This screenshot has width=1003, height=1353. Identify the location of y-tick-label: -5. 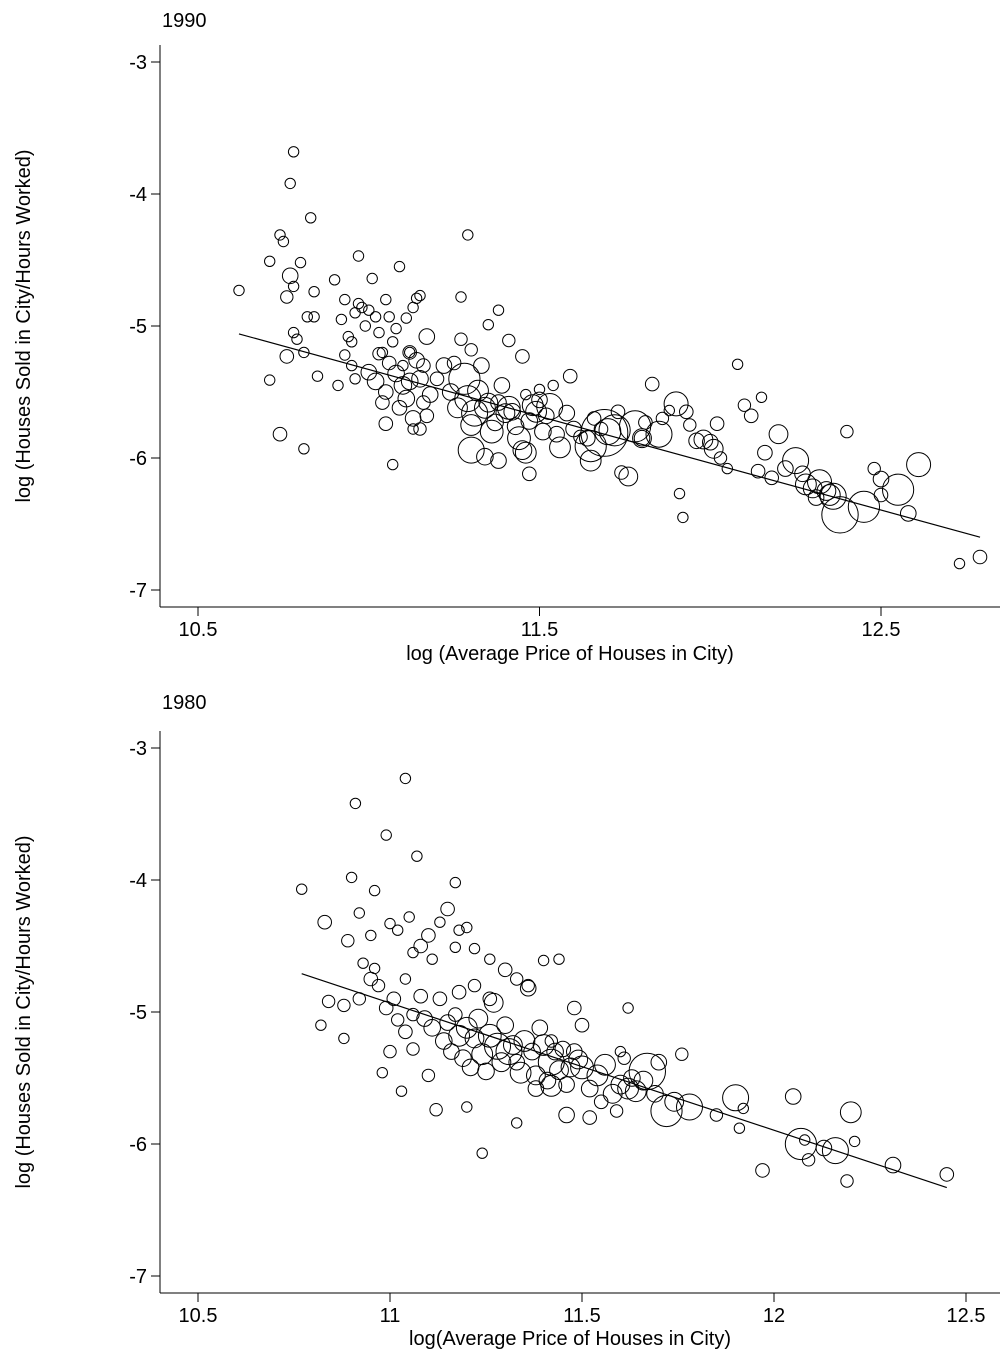
(138, 327).